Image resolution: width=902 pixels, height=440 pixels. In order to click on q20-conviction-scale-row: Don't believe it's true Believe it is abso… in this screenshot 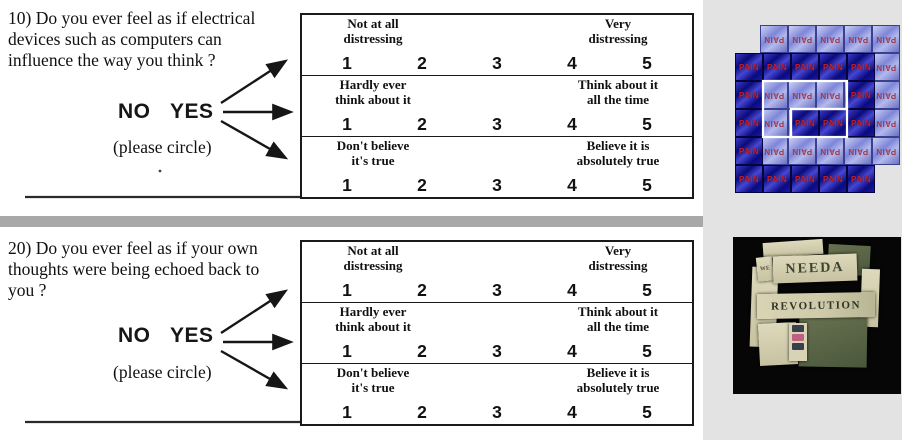, I will do `click(497, 393)`.